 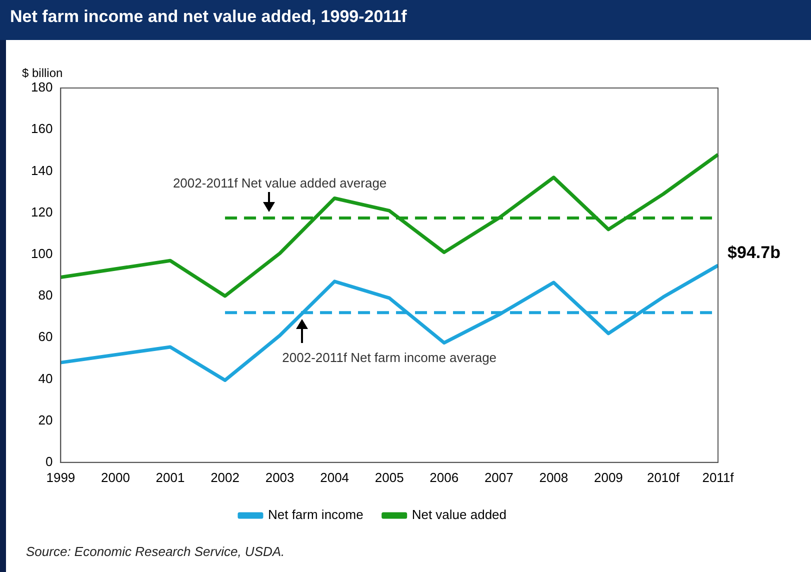 What do you see at coordinates (41, 170) in the screenshot?
I see `y-tick-label: 140` at bounding box center [41, 170].